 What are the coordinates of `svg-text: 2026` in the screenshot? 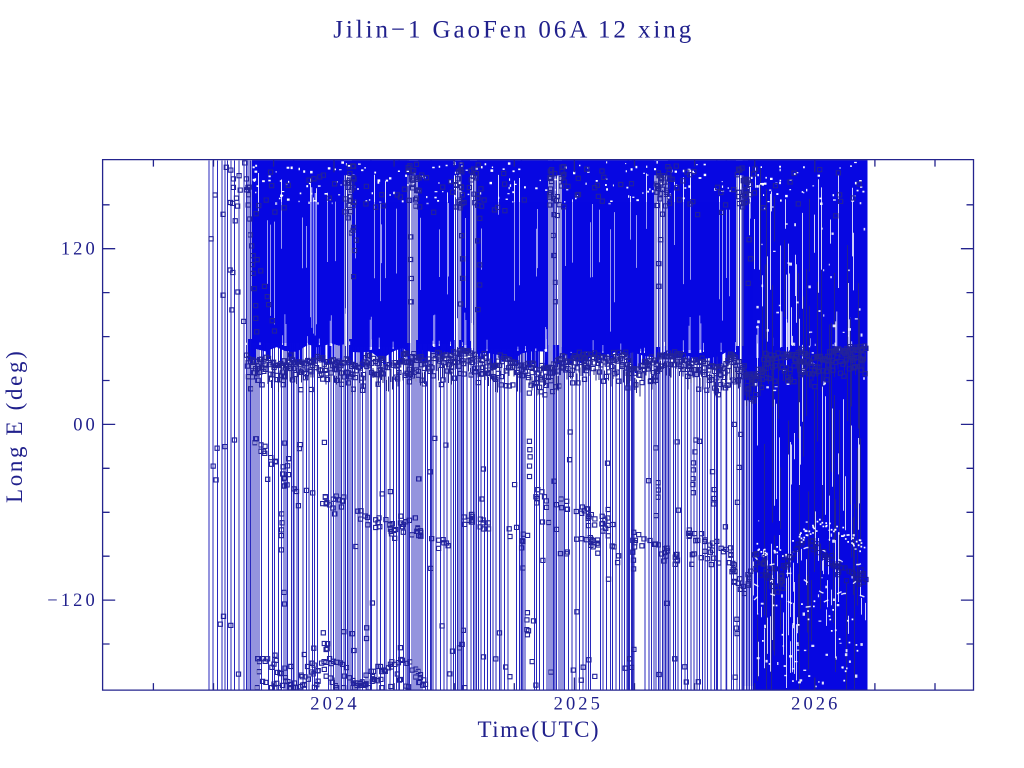 It's located at (815, 705).